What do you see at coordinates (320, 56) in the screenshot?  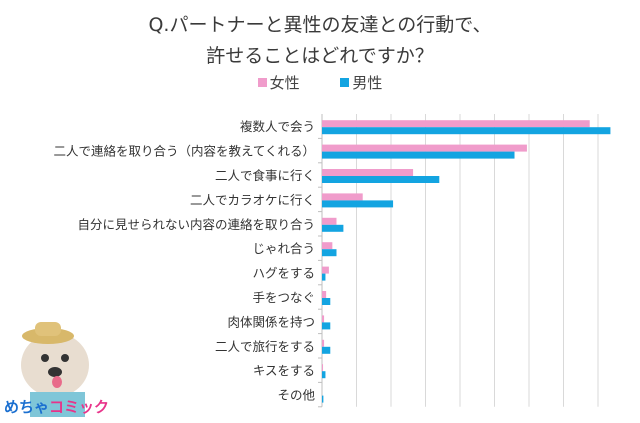 I see `chart-title-line-2: 許せることはどれですか？` at bounding box center [320, 56].